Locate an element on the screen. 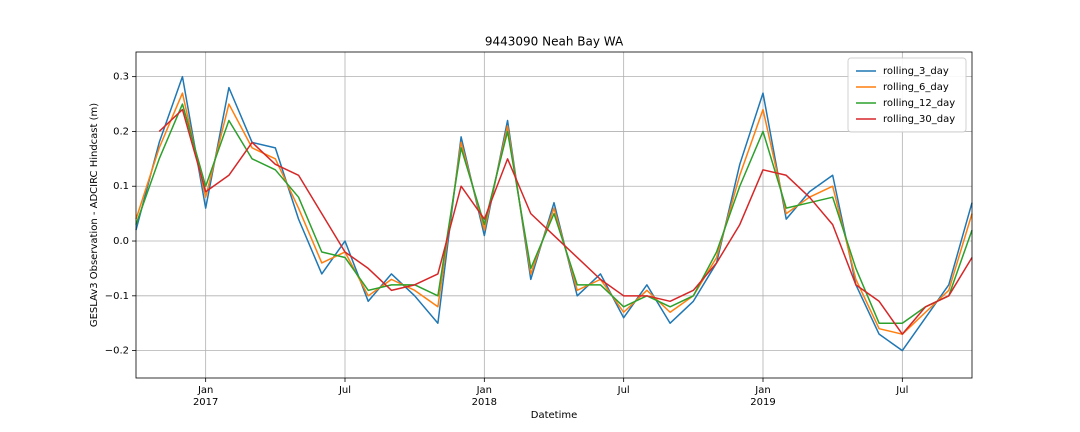 This screenshot has height=432, width=1080. y-tick-label: 0.3 is located at coordinates (121, 77).